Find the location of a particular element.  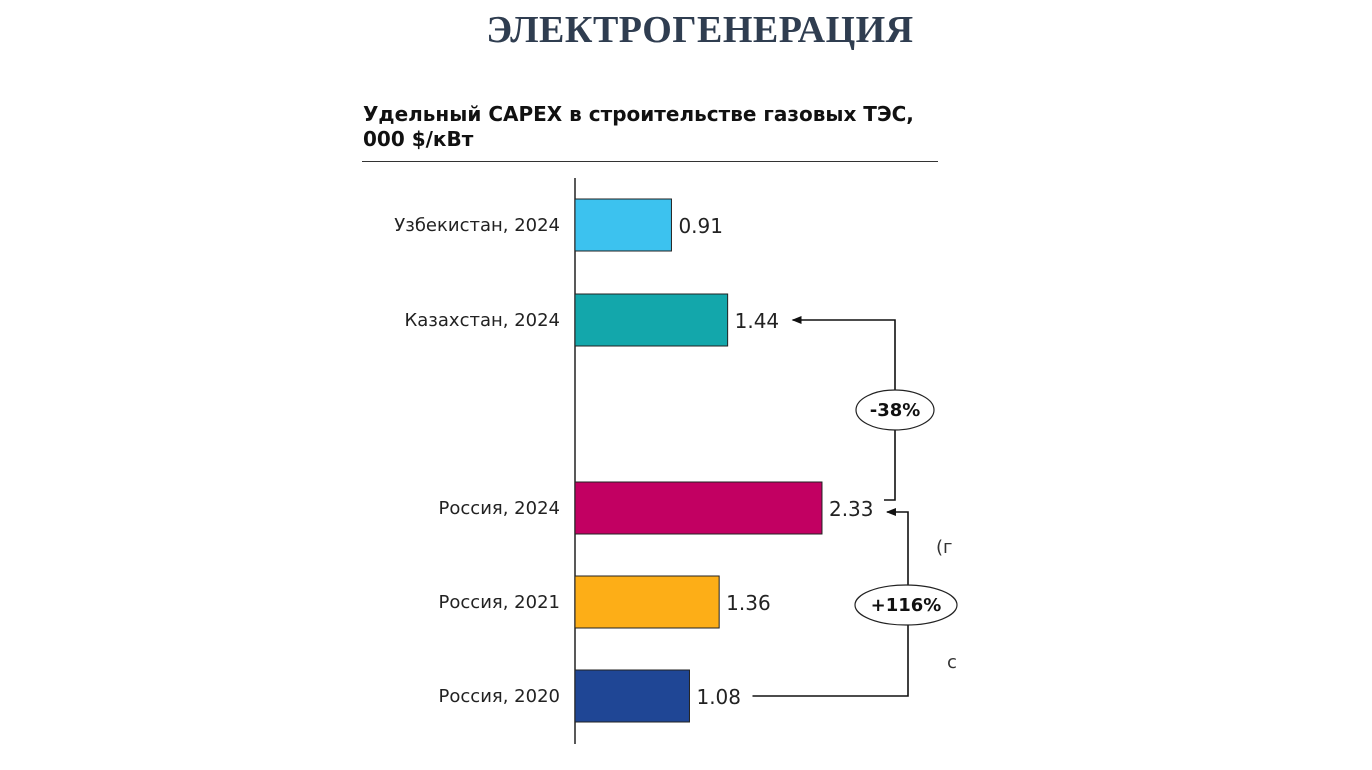

cropped-text-fragment: (г is located at coordinates (944, 547).